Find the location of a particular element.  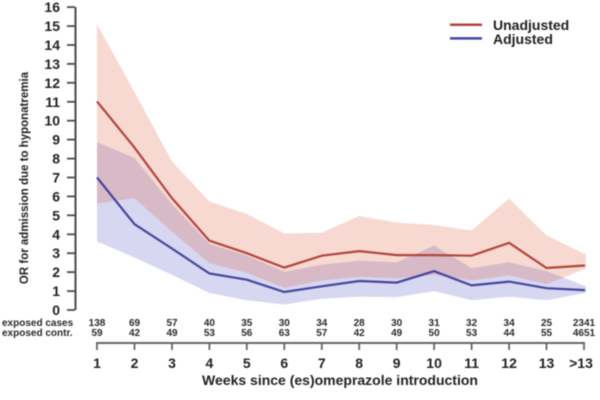

svg-text: 44 is located at coordinates (510, 333).